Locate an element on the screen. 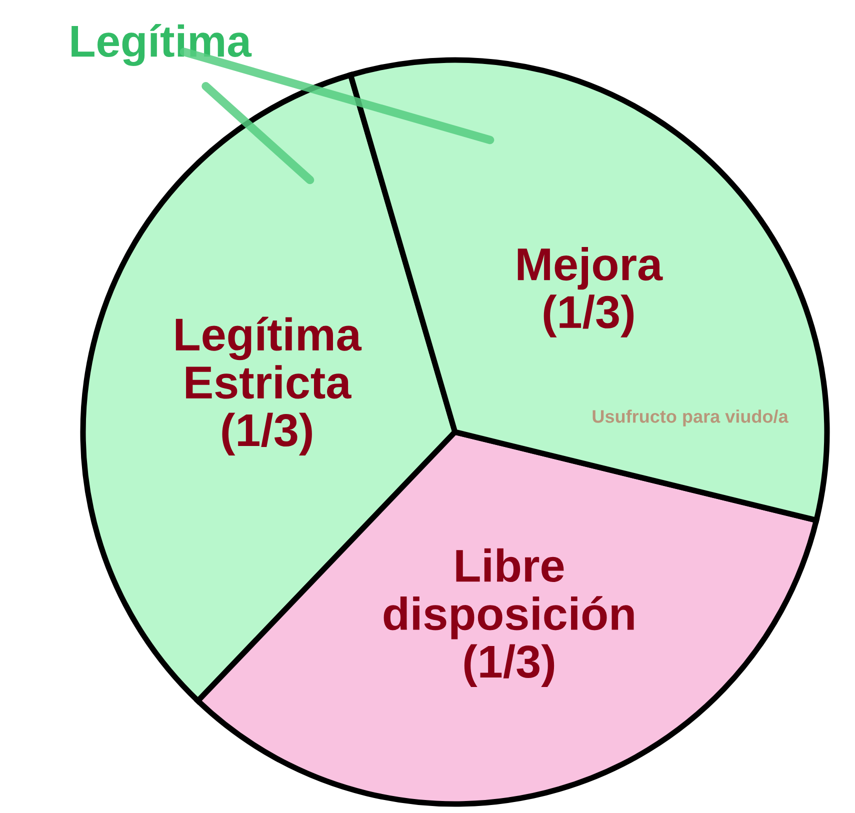 Image resolution: width=855 pixels, height=813 pixels. text: Legítima is located at coordinates (162, 45).